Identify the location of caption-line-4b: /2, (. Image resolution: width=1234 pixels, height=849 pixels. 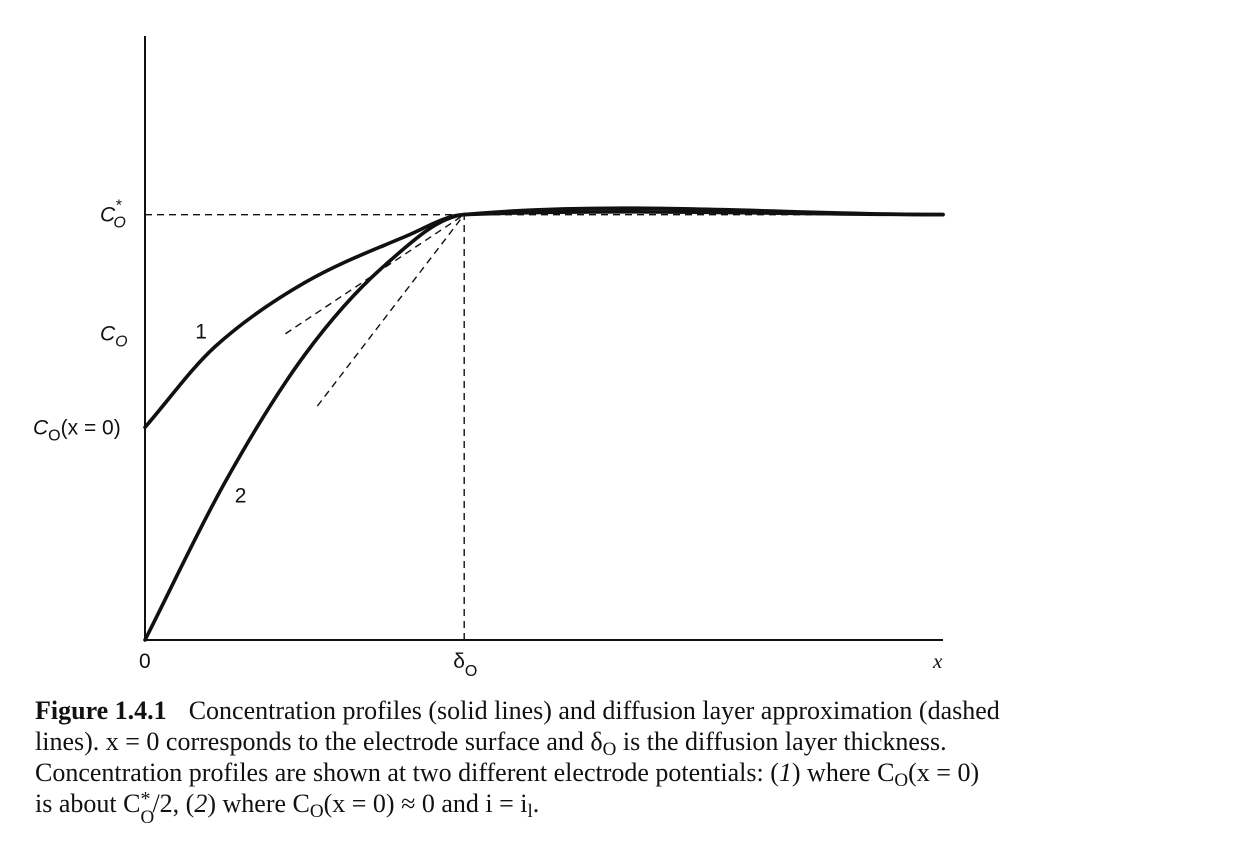
(173, 803).